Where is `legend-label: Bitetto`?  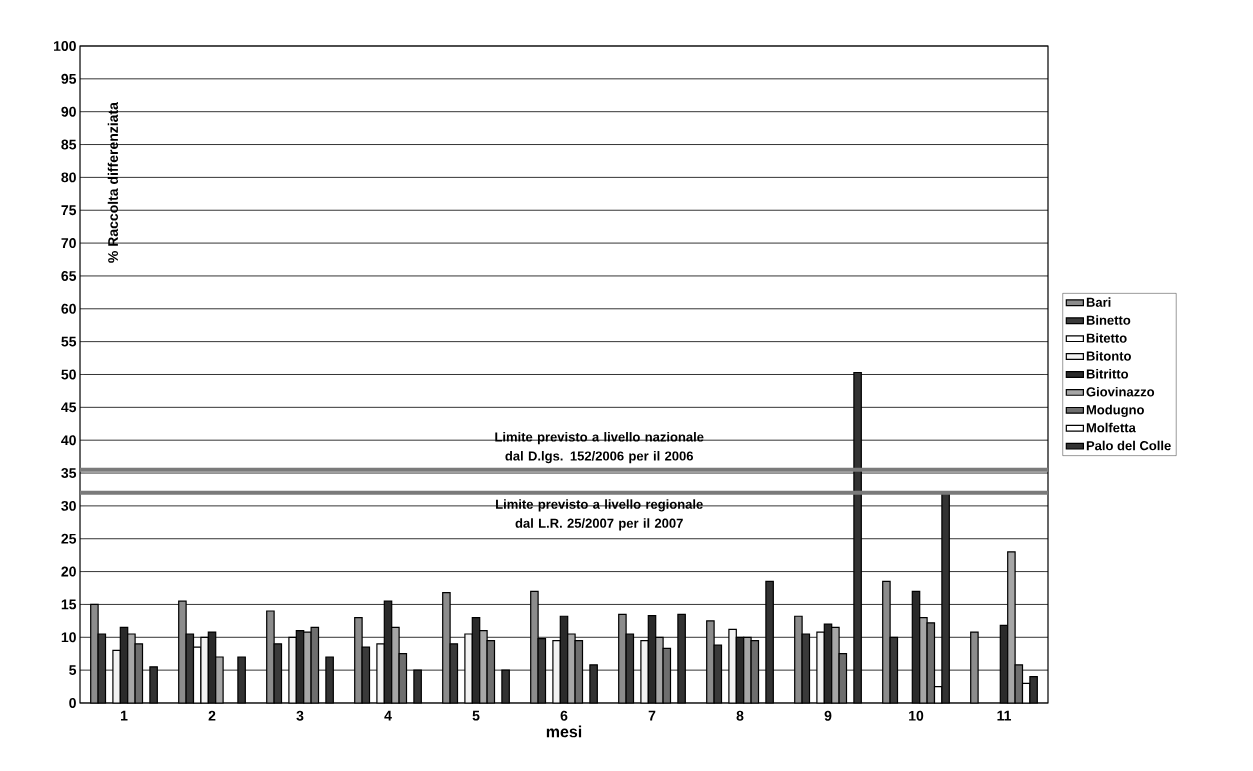 legend-label: Bitetto is located at coordinates (1106, 338).